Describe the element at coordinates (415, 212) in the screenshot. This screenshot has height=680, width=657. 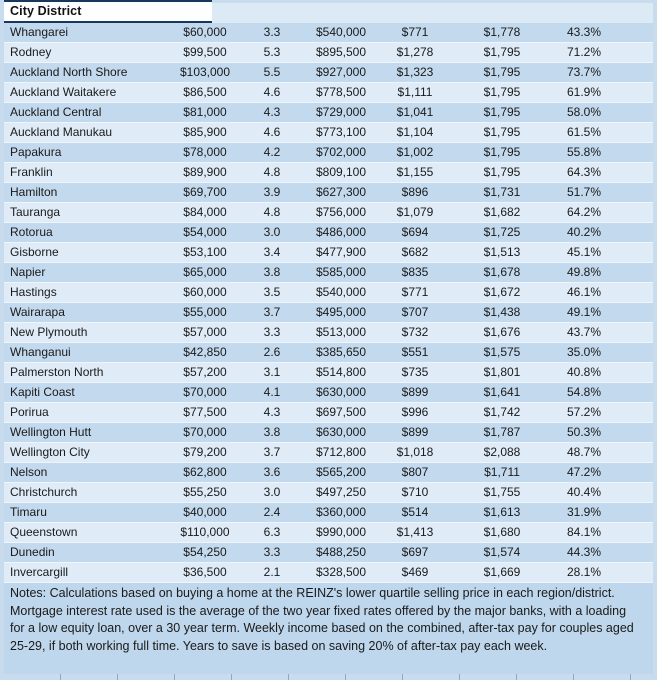
I see `value-cell: $1,079` at that location.